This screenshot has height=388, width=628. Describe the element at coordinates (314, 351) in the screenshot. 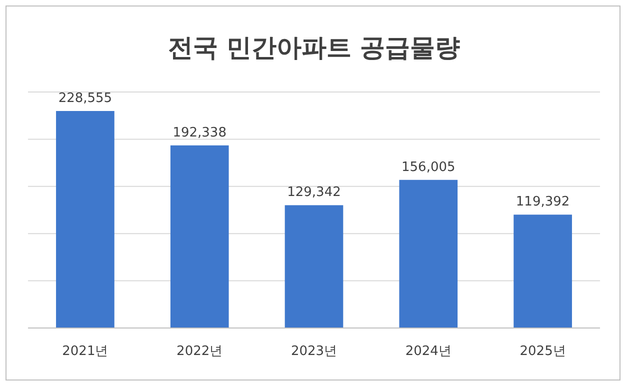

I see `x-tick-label: 2023년` at that location.